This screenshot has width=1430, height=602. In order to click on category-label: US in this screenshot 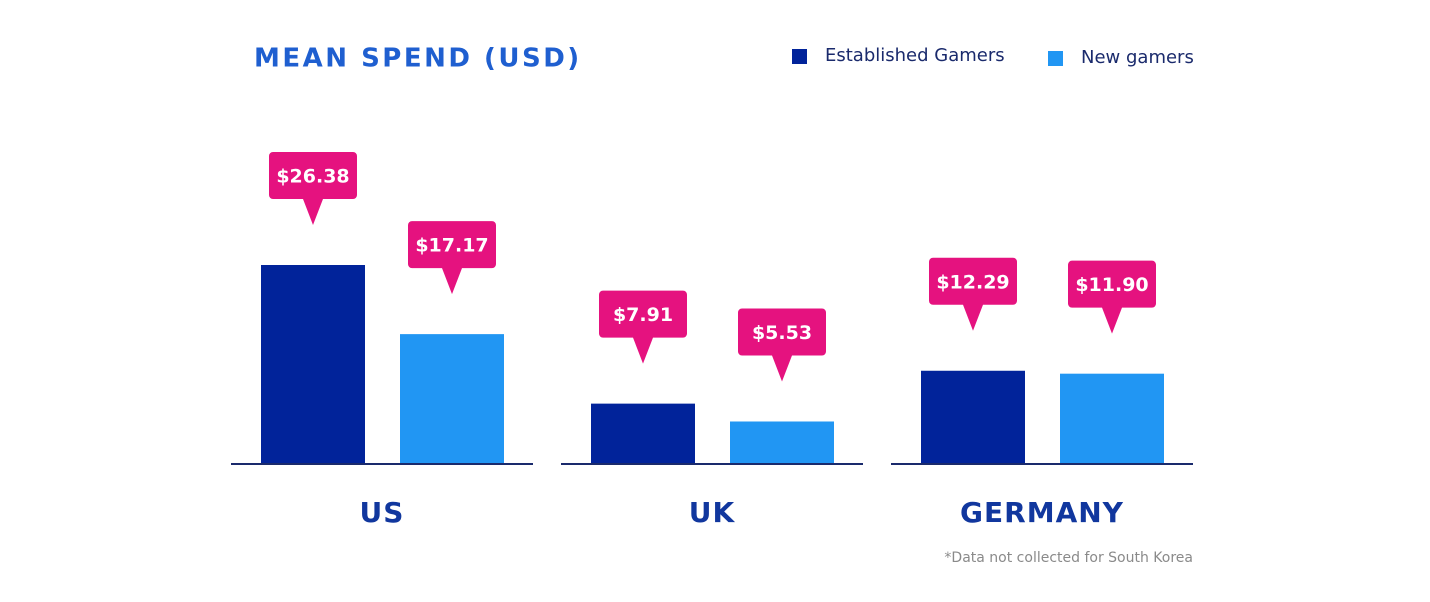, I will do `click(382, 512)`.